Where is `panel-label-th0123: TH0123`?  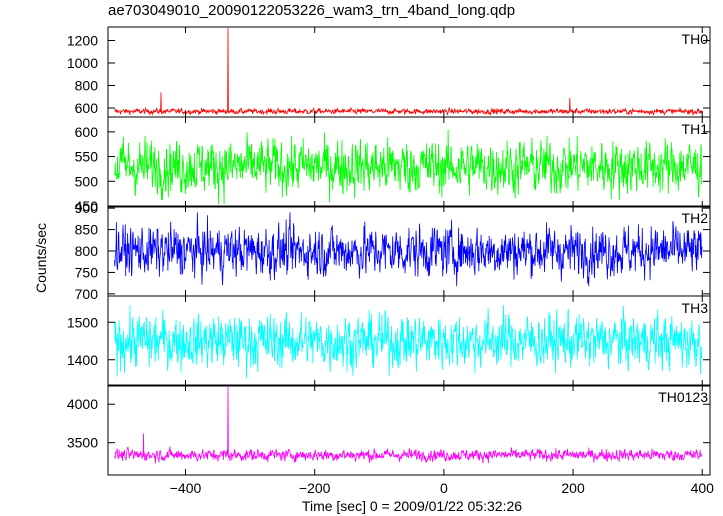 panel-label-th0123: TH0123 is located at coordinates (683, 397).